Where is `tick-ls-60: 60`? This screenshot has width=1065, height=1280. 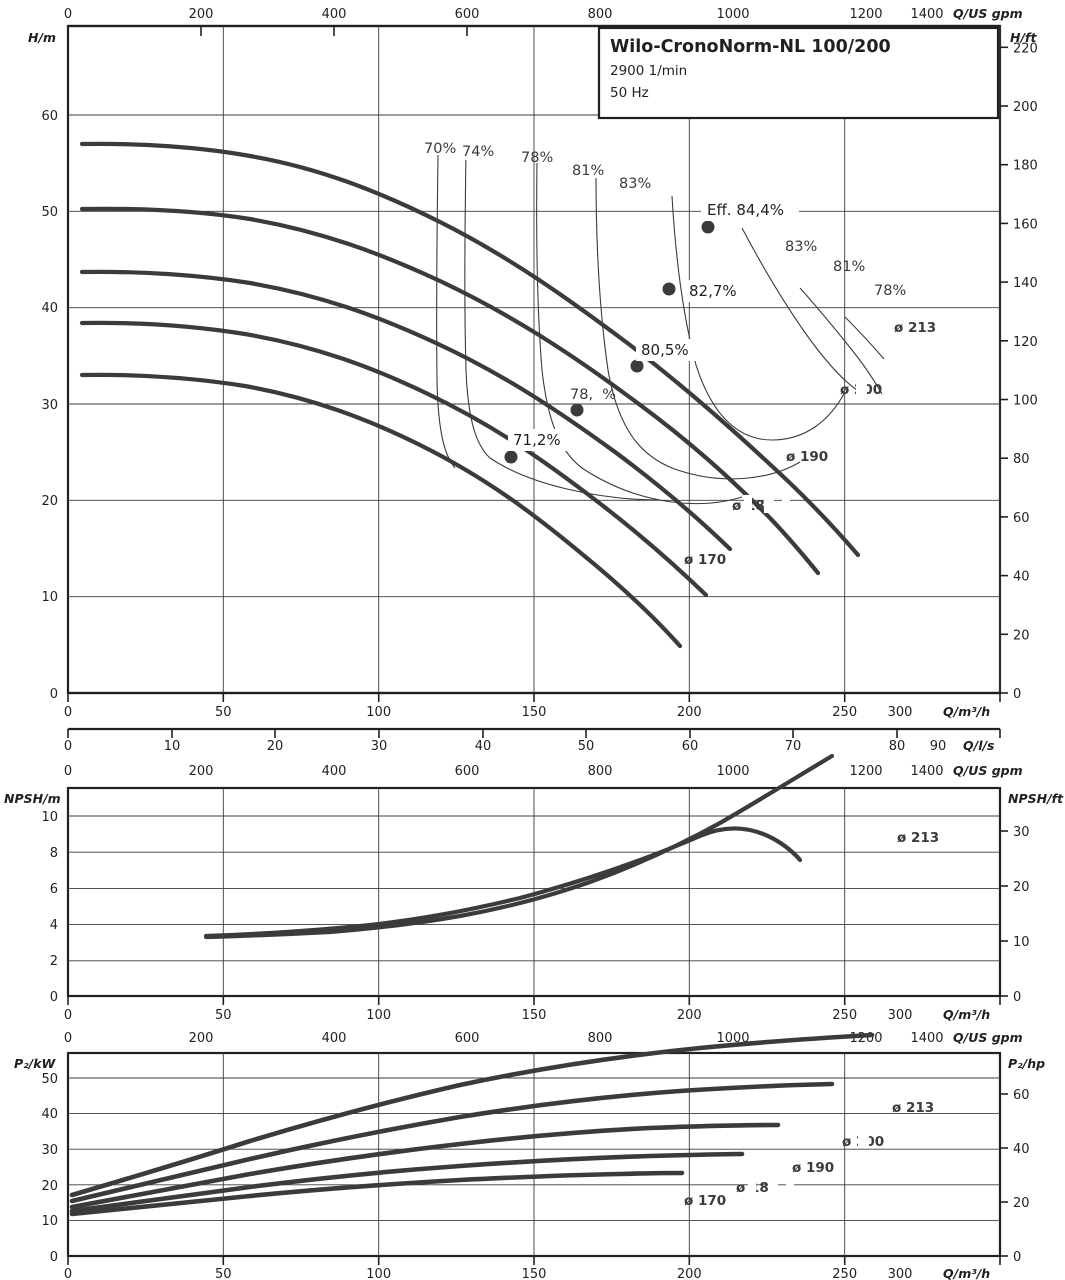 tick-ls-60: 60 is located at coordinates (690, 746).